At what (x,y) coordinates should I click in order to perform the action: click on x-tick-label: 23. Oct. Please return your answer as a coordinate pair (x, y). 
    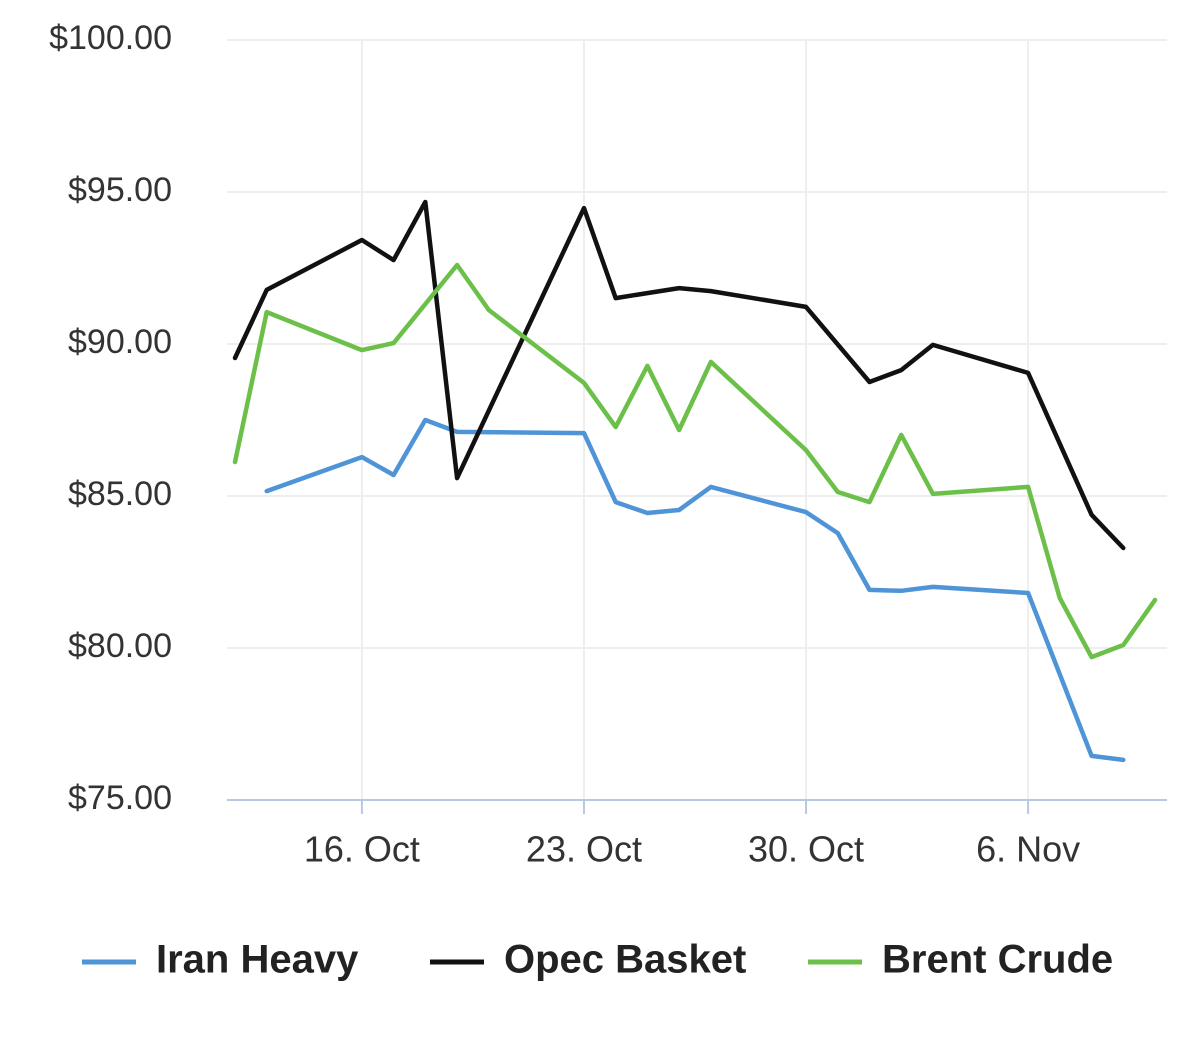
    Looking at the image, I should click on (584, 849).